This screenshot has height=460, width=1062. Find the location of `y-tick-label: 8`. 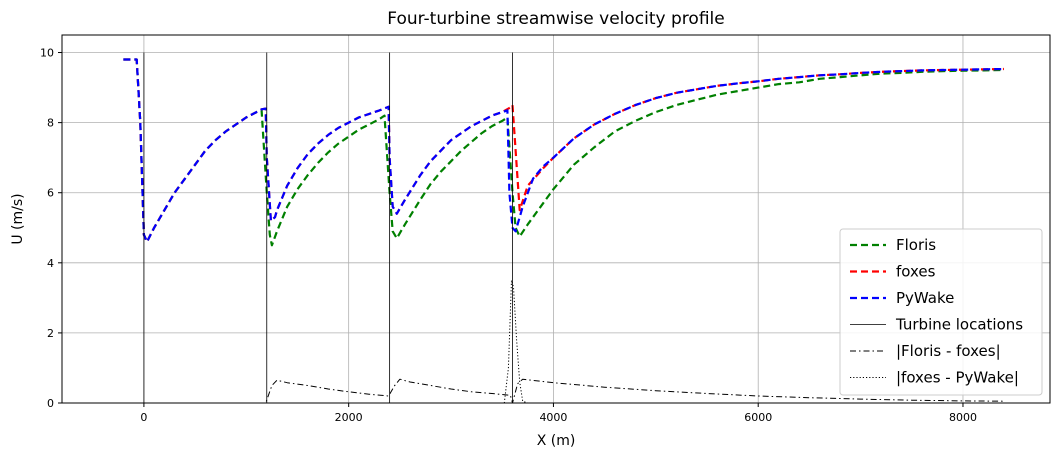

y-tick-label: 8 is located at coordinates (50, 123).